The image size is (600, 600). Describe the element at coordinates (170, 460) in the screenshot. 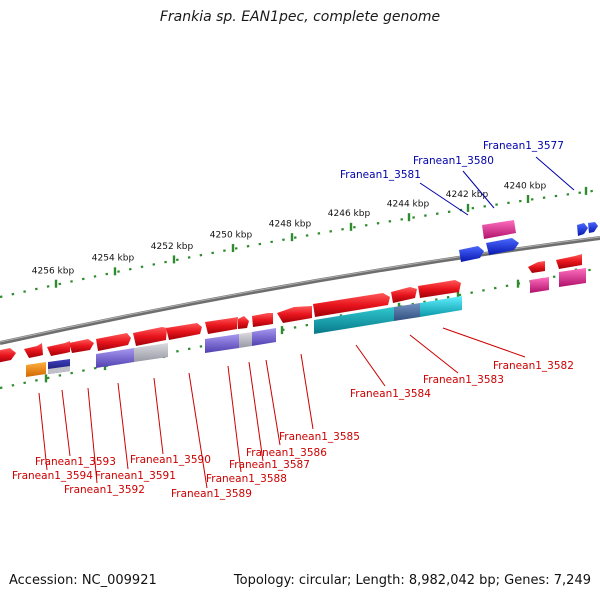

I see `gene-label: Franean1_3590` at that location.